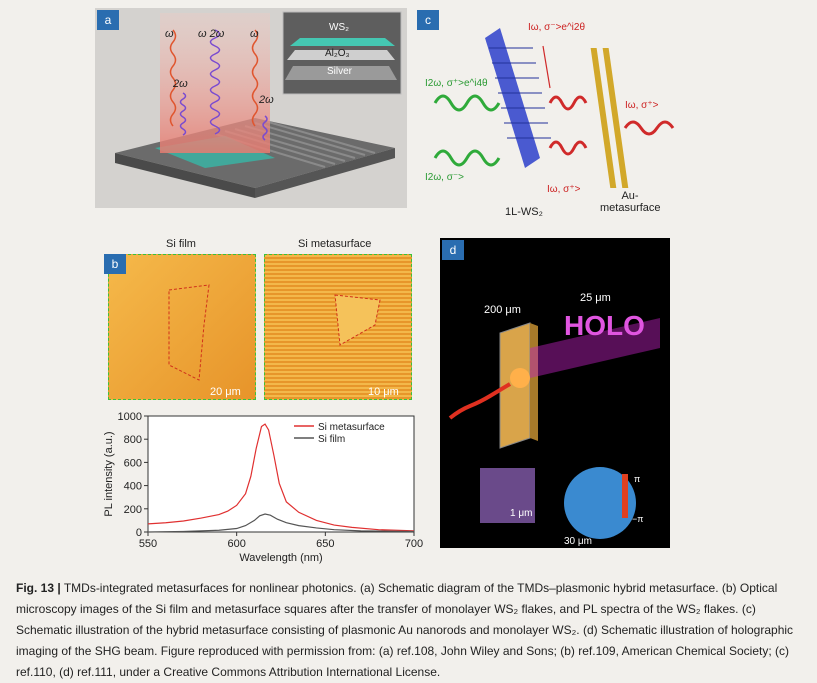  Describe the element at coordinates (211, 34) in the screenshot. I see `omega-mid-label: ω 2ω` at that location.